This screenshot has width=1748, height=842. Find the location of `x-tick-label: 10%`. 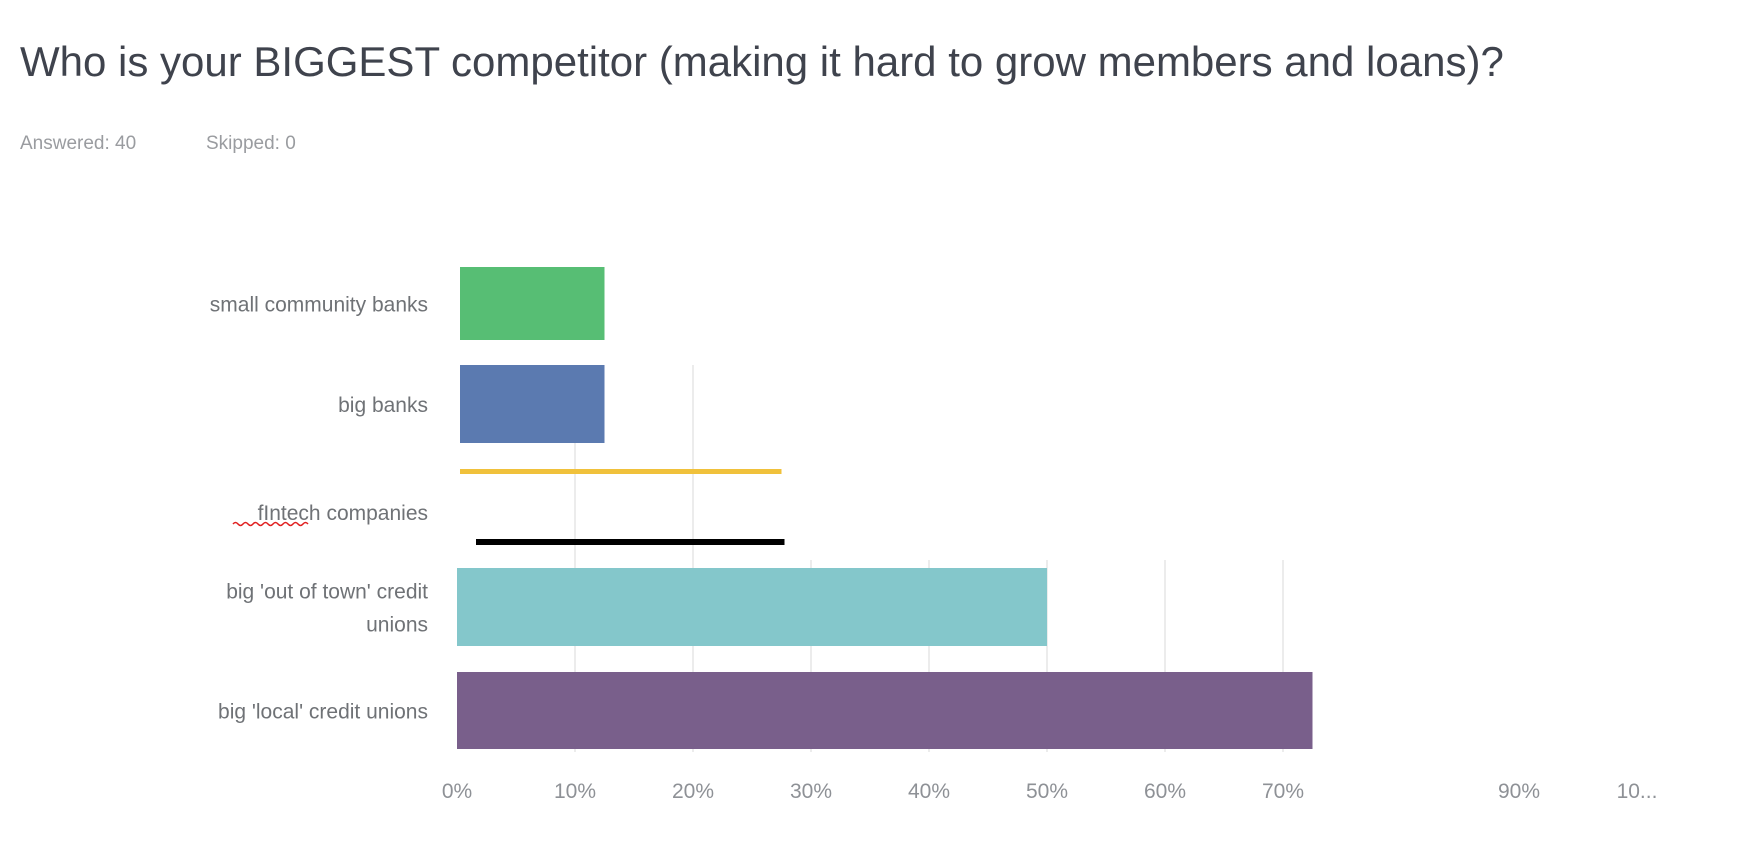

x-tick-label: 10% is located at coordinates (575, 791).